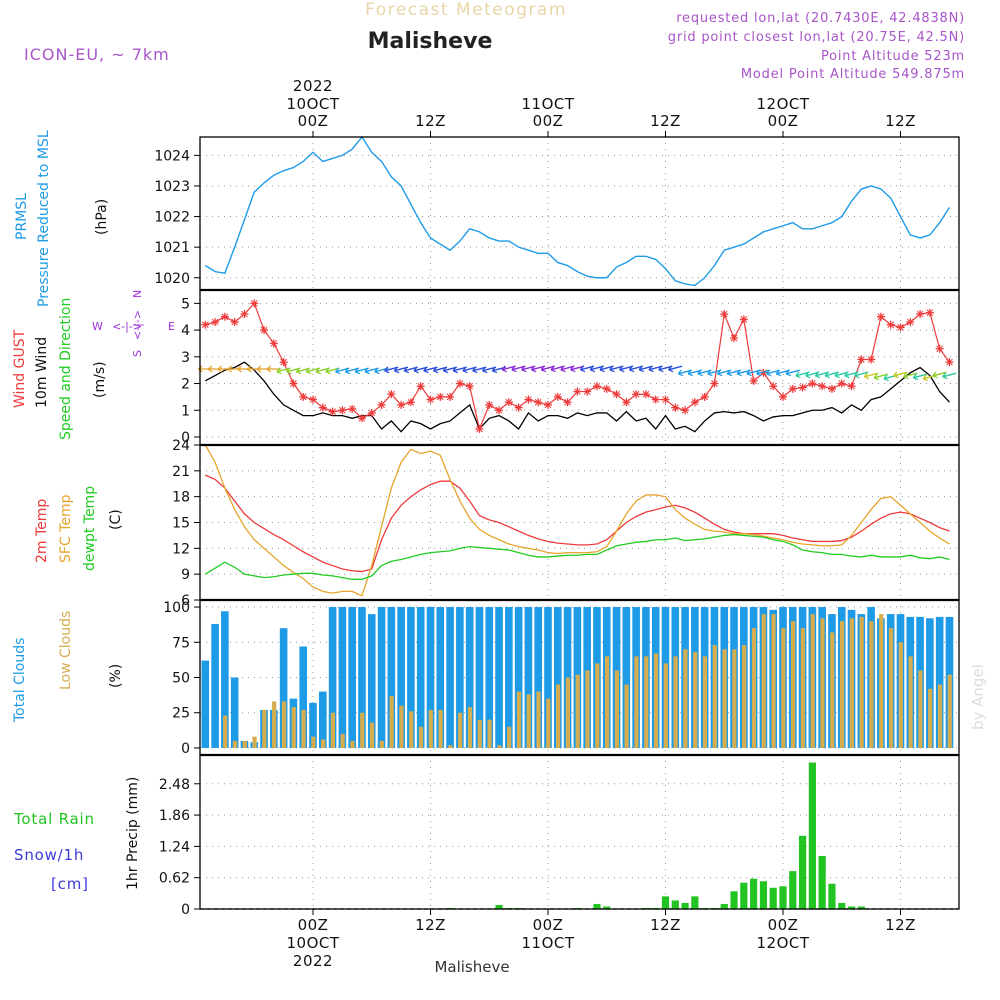  Describe the element at coordinates (185, 910) in the screenshot. I see `precip-ytick-label: 0` at that location.